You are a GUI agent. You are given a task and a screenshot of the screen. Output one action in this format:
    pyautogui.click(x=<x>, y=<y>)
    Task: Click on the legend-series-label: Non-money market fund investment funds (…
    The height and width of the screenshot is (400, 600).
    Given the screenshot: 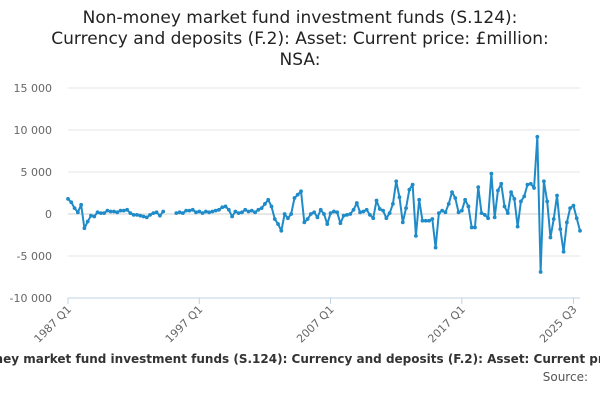 What is the action you would take?
    pyautogui.click(x=300, y=359)
    